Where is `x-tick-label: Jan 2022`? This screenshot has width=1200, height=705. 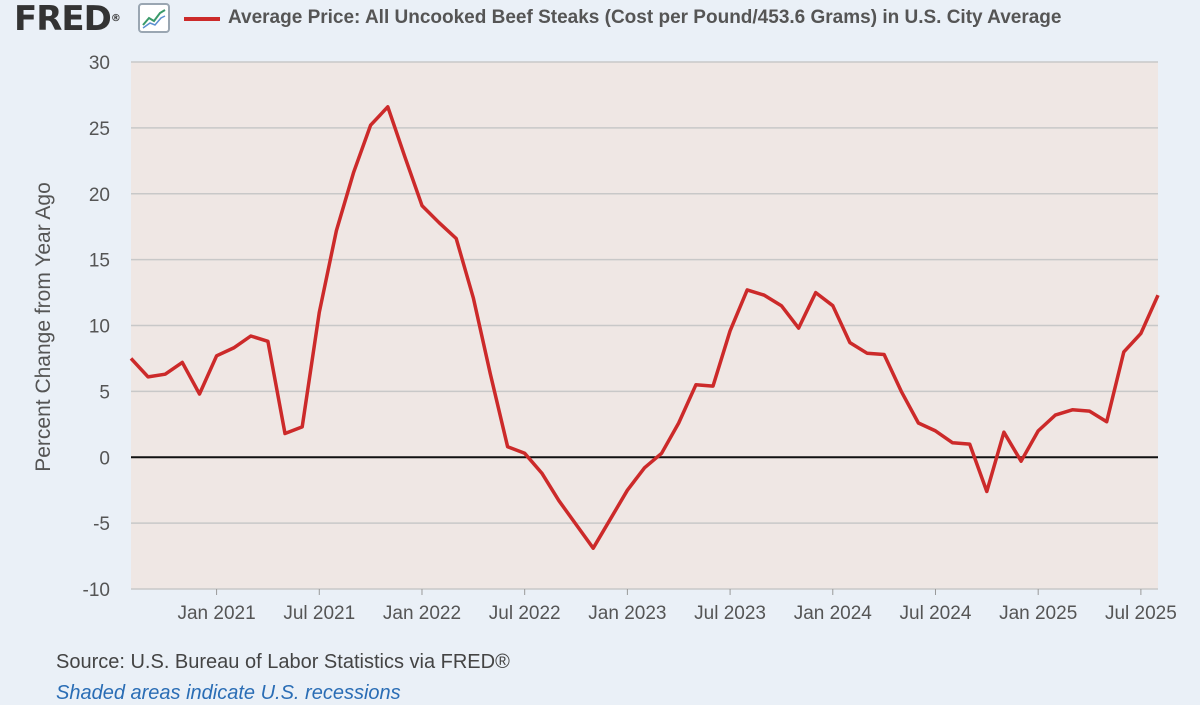 x-tick-label: Jan 2022 is located at coordinates (422, 613).